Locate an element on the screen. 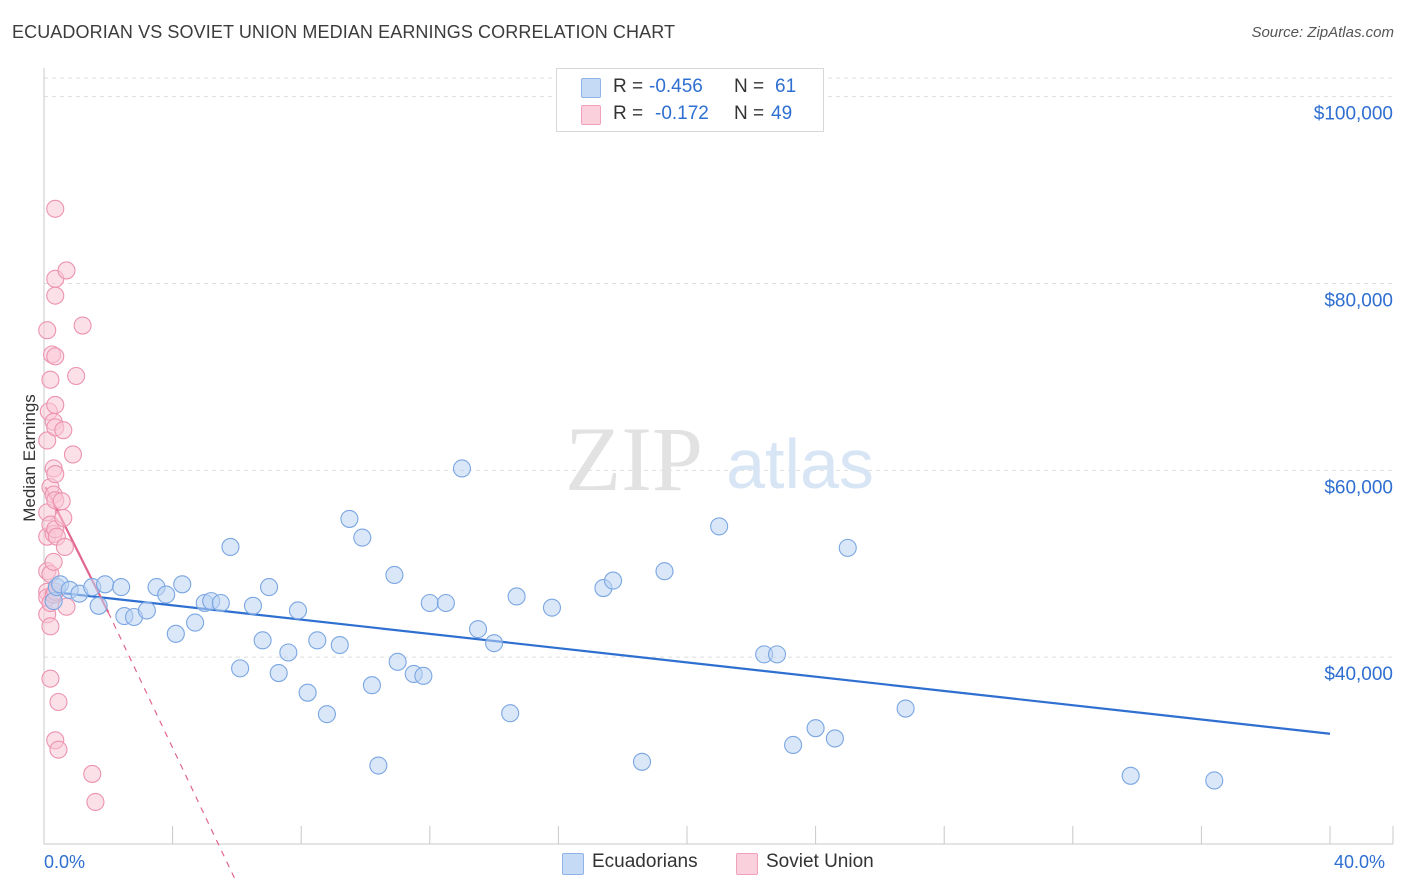 This screenshot has height=892, width=1406. watermark-atlas: atlas is located at coordinates (800, 464).